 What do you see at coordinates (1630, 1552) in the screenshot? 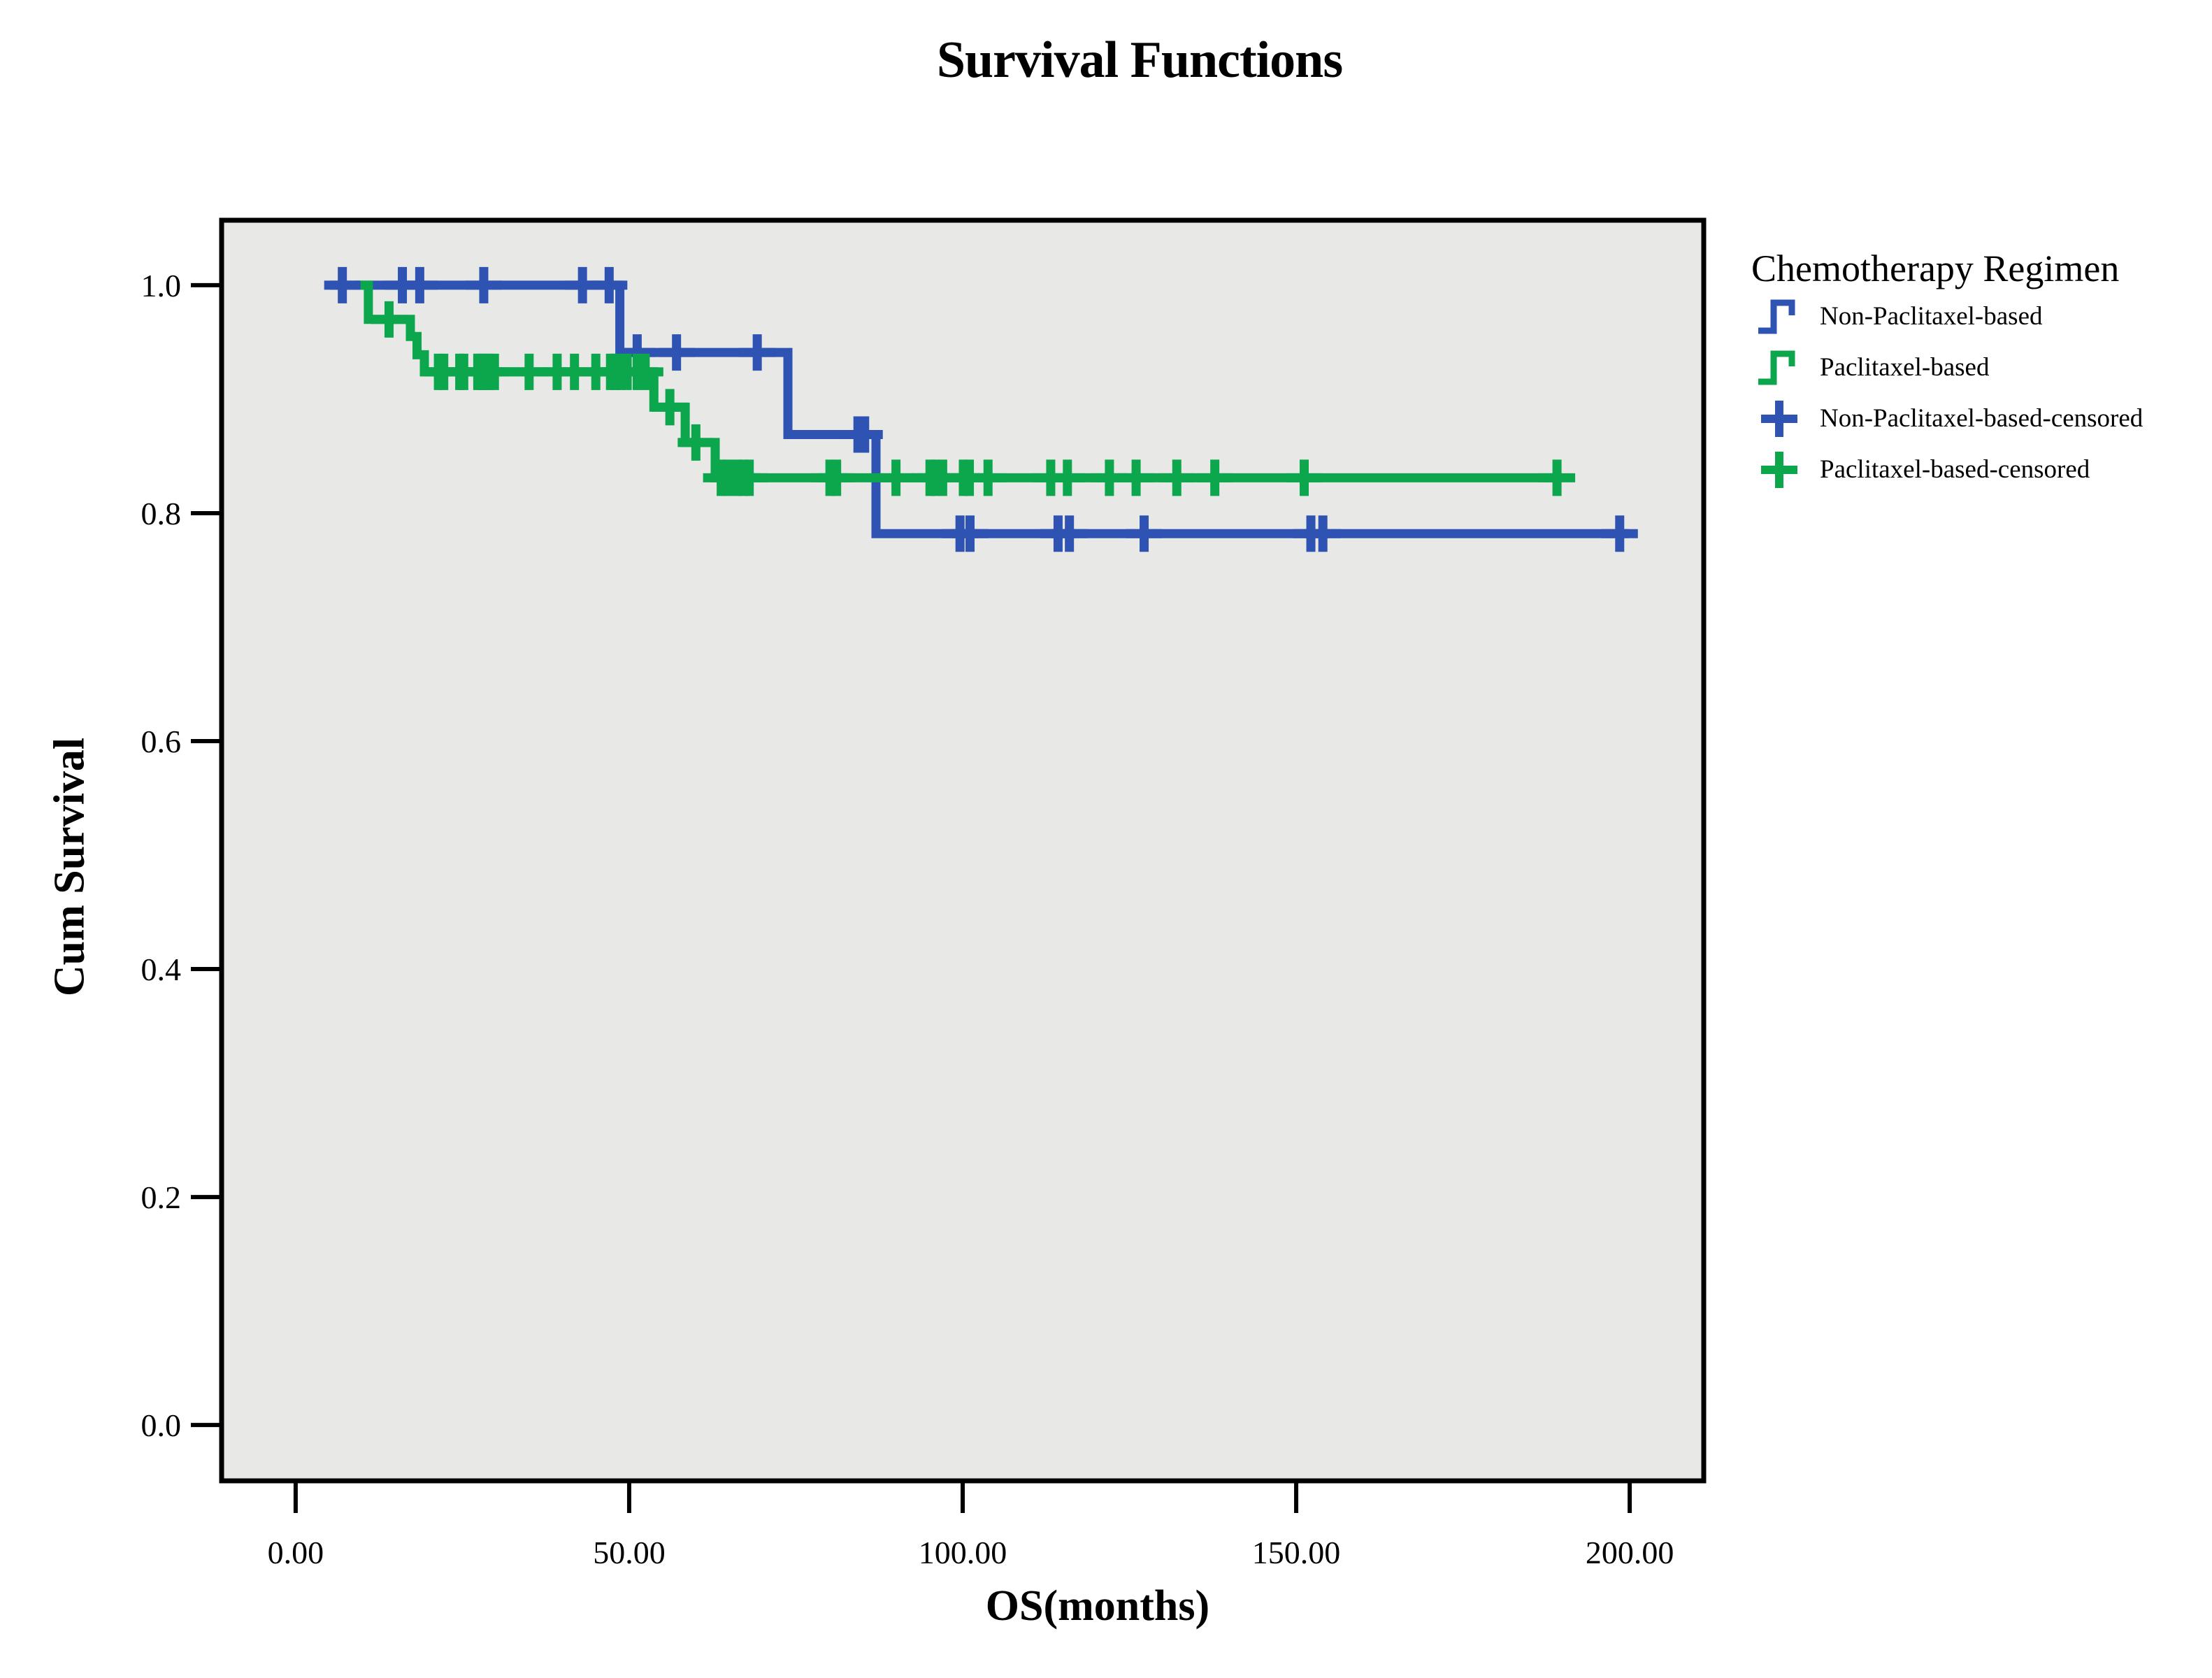
I see `x-tick-label: 200.00` at bounding box center [1630, 1552].